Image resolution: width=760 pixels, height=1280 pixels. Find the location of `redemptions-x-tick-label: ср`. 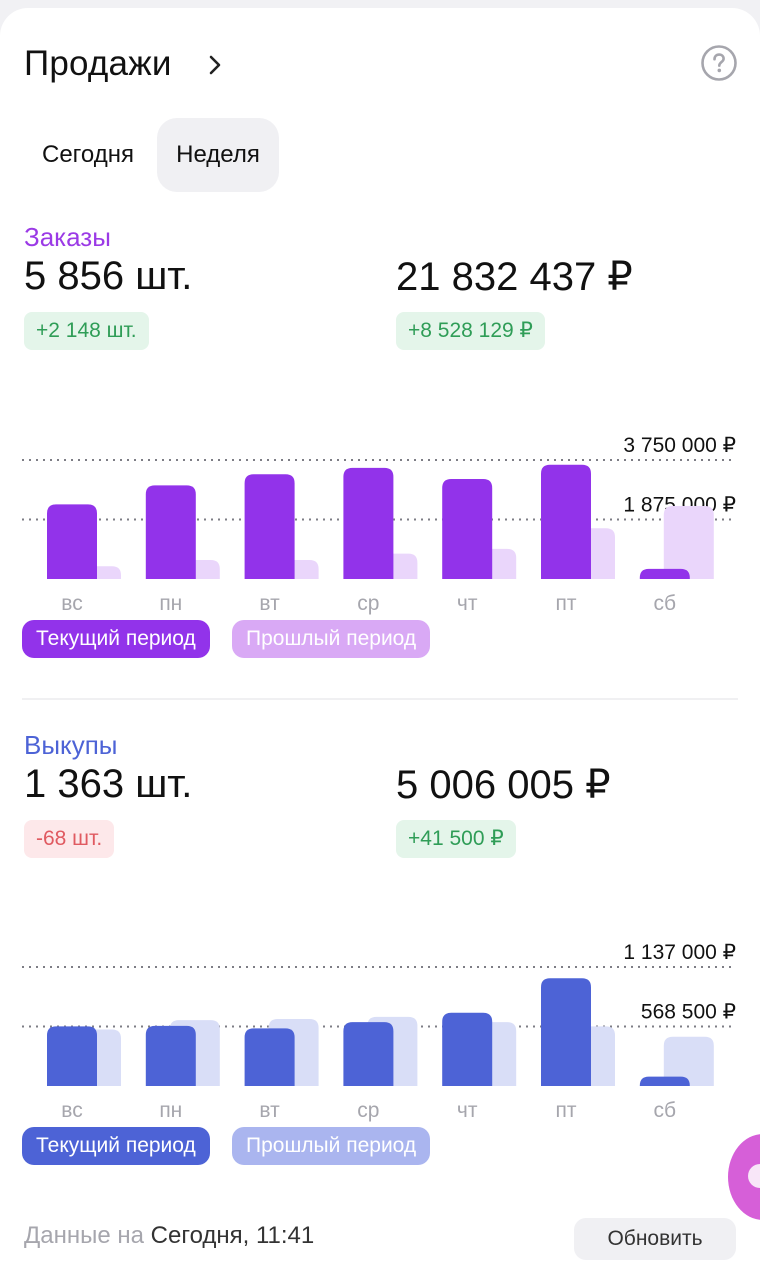

redemptions-x-tick-label: ср is located at coordinates (368, 1110).